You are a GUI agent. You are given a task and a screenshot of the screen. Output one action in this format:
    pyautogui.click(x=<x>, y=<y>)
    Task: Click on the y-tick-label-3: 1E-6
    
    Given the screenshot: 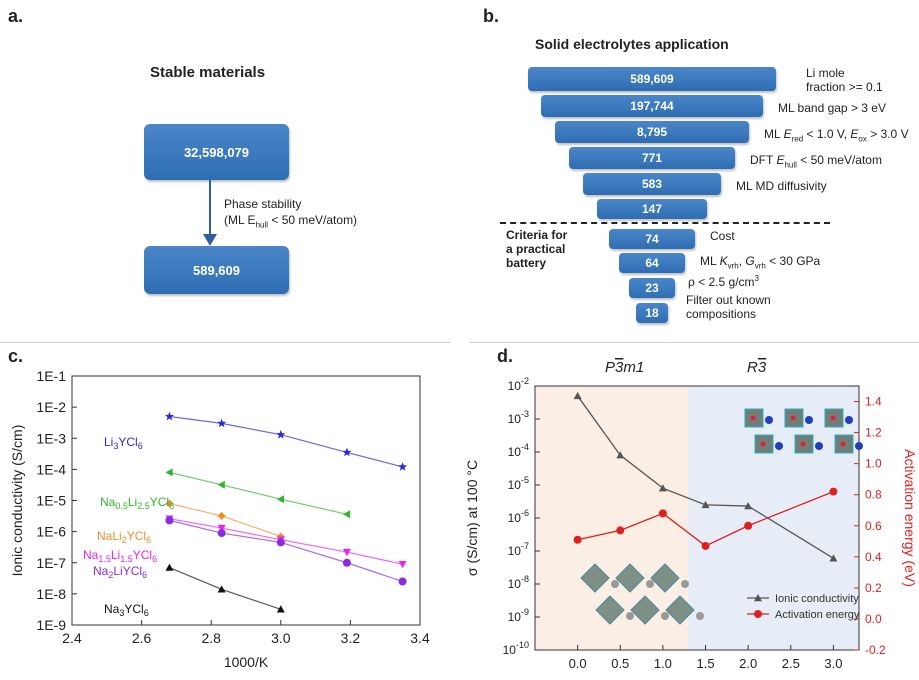 What is the action you would take?
    pyautogui.click(x=51, y=532)
    